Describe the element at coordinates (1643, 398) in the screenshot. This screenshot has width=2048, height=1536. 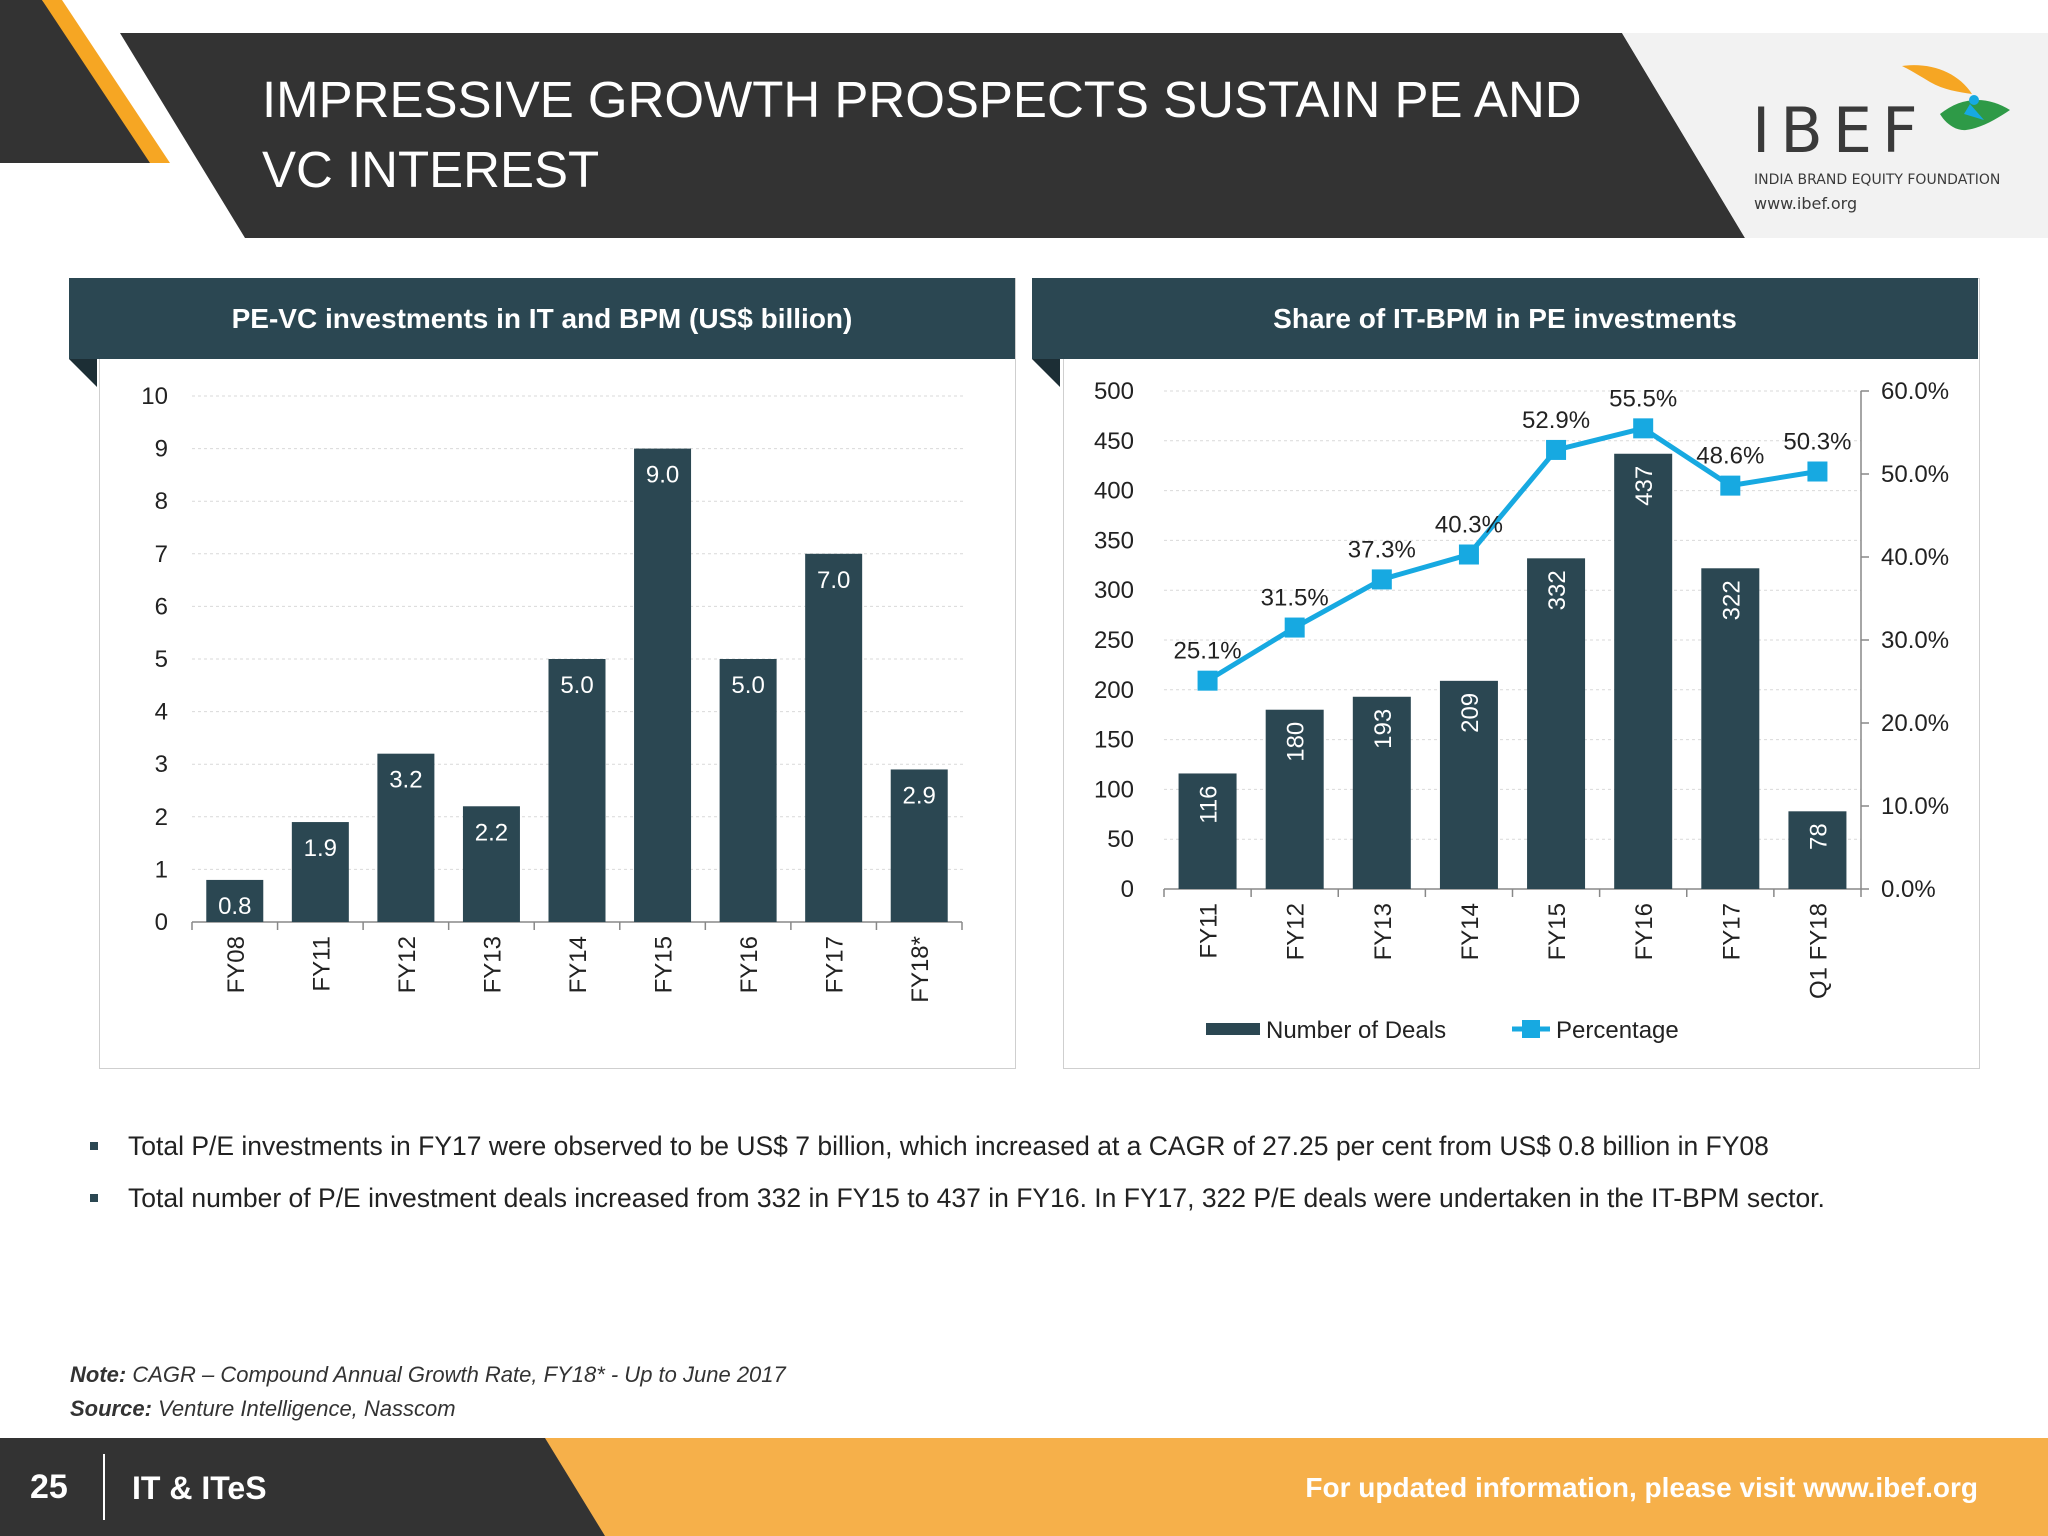
I see `percentage-label: 55.5%` at that location.